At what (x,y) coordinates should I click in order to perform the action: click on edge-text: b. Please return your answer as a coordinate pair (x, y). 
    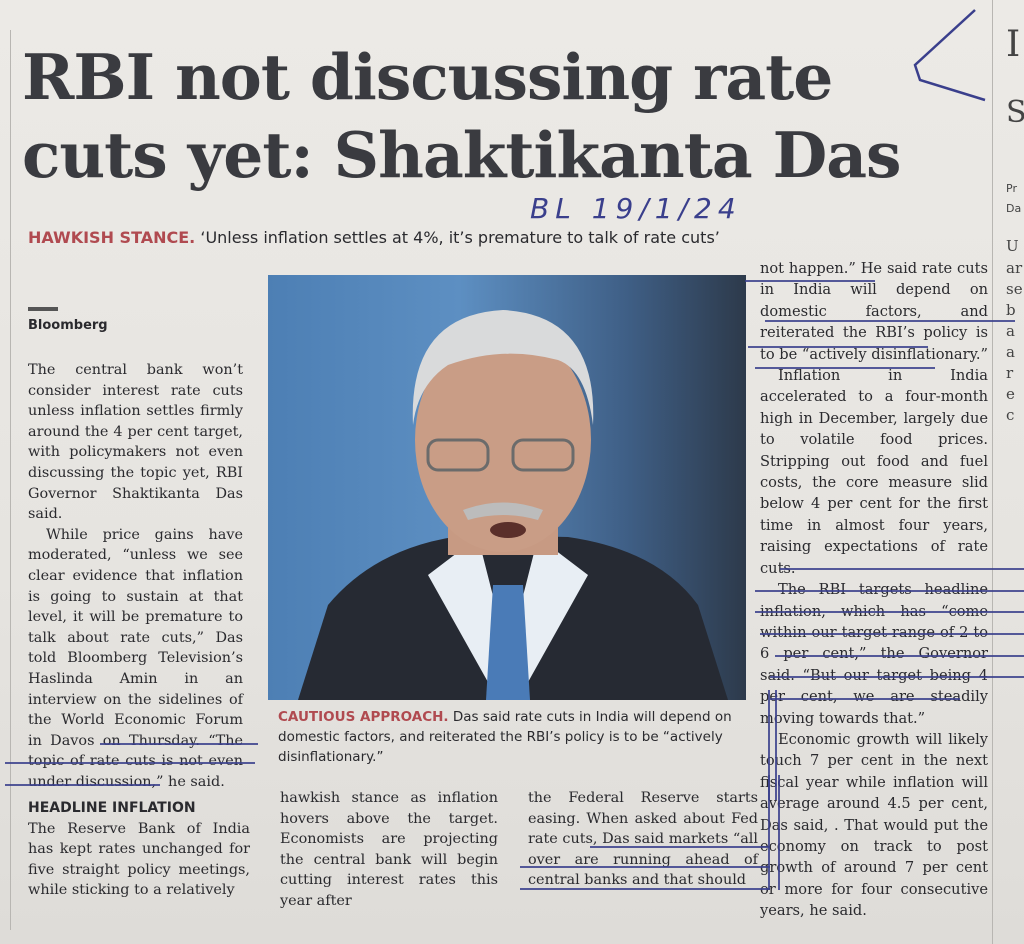
    Looking at the image, I should click on (1011, 310).